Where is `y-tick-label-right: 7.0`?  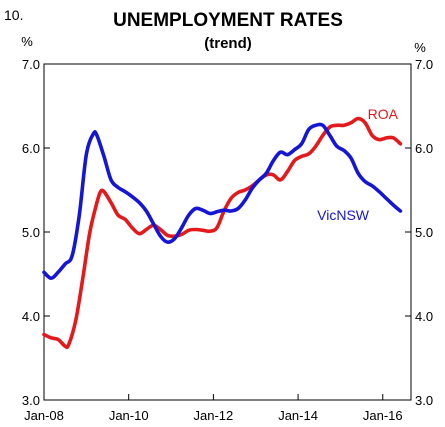 y-tick-label-right: 7.0 is located at coordinates (424, 64).